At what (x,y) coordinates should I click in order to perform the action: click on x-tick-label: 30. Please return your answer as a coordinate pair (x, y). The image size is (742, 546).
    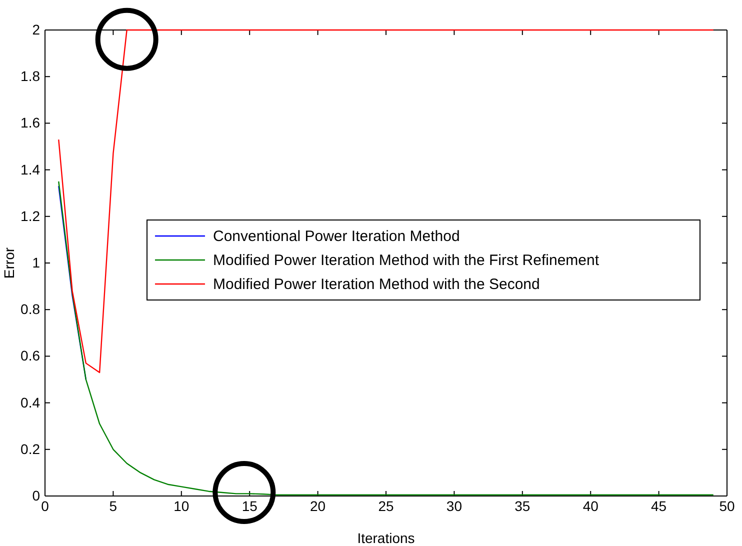
    Looking at the image, I should click on (454, 506).